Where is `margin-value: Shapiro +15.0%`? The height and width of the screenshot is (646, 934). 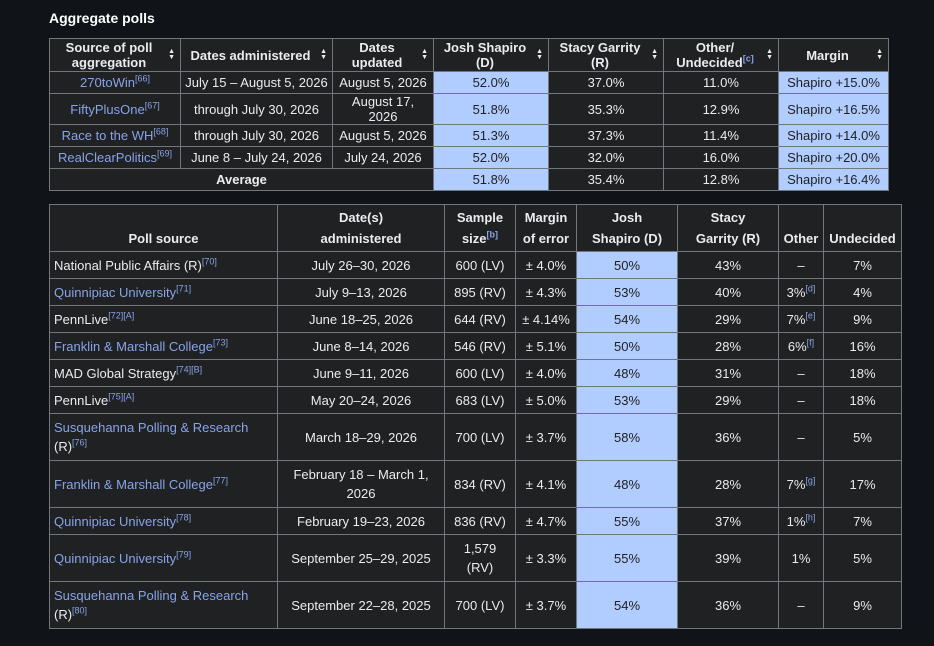
margin-value: Shapiro +15.0% is located at coordinates (833, 82).